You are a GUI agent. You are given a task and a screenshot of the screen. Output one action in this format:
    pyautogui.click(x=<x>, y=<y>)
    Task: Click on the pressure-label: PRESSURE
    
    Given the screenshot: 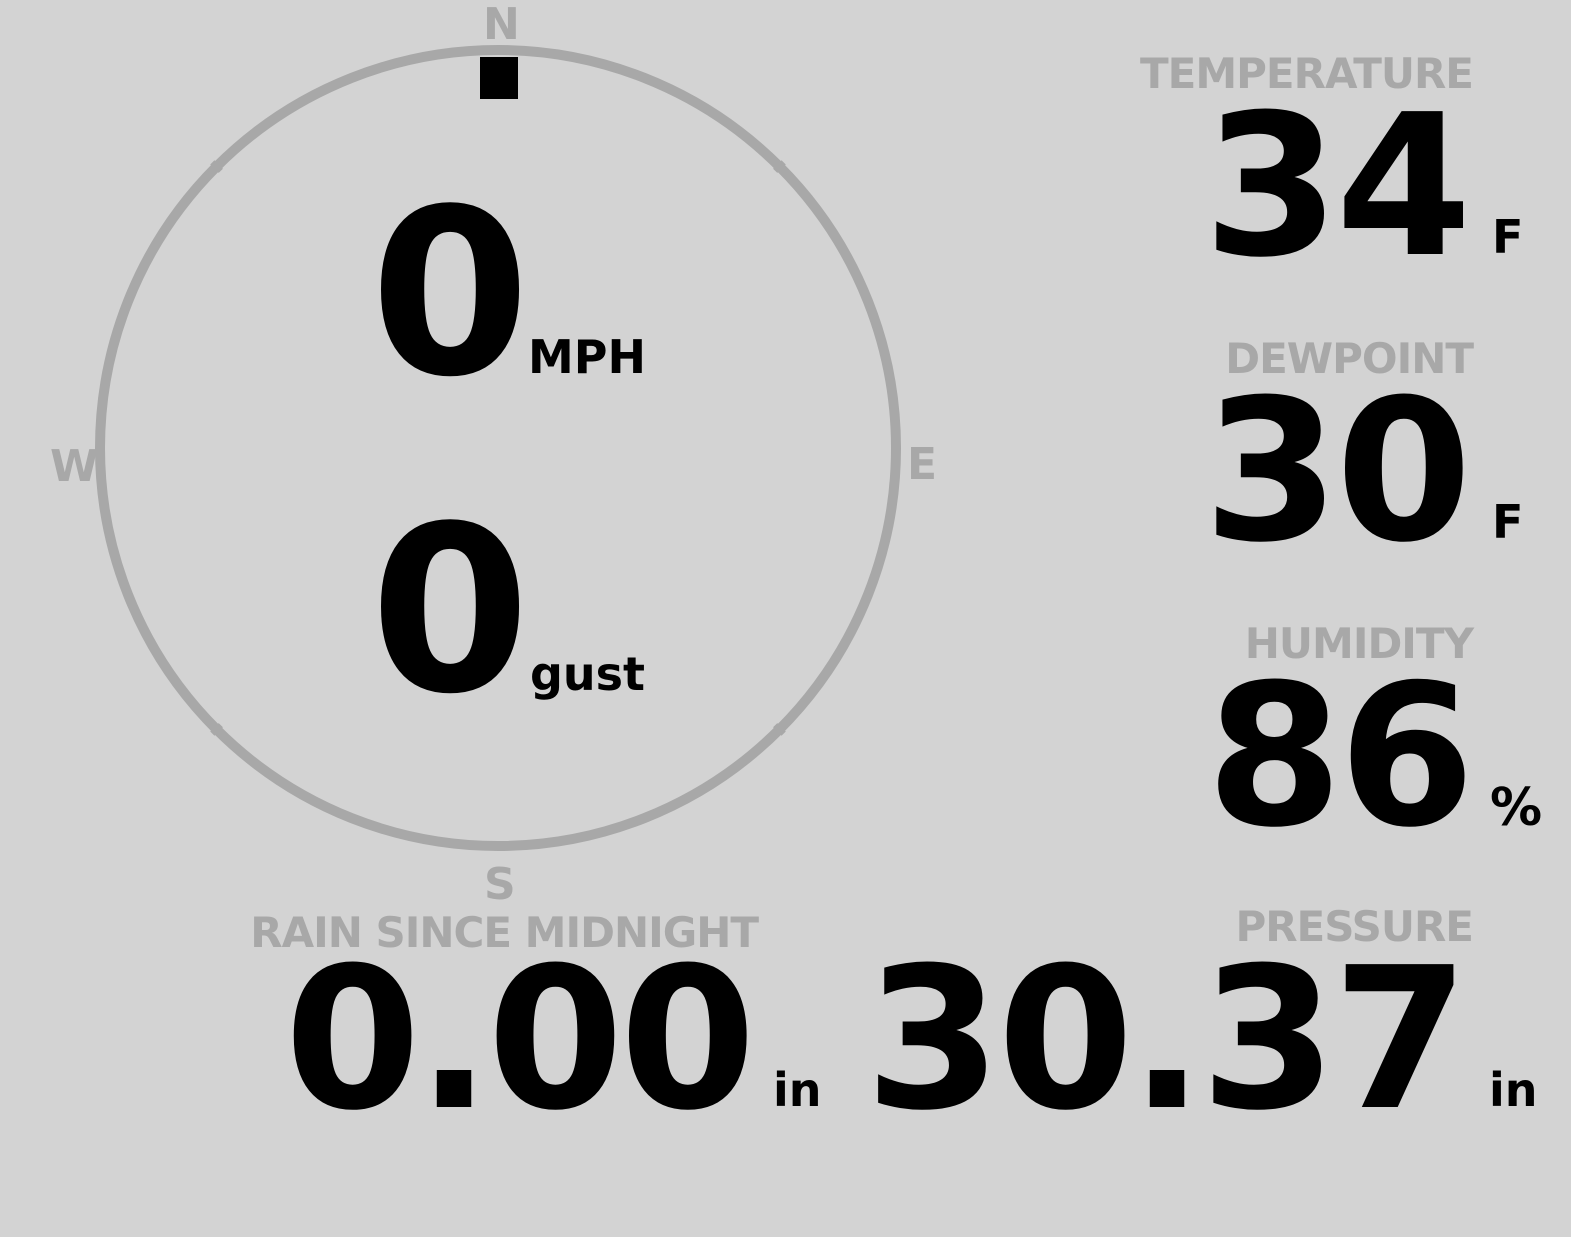 What is the action you would take?
    pyautogui.click(x=1354, y=926)
    